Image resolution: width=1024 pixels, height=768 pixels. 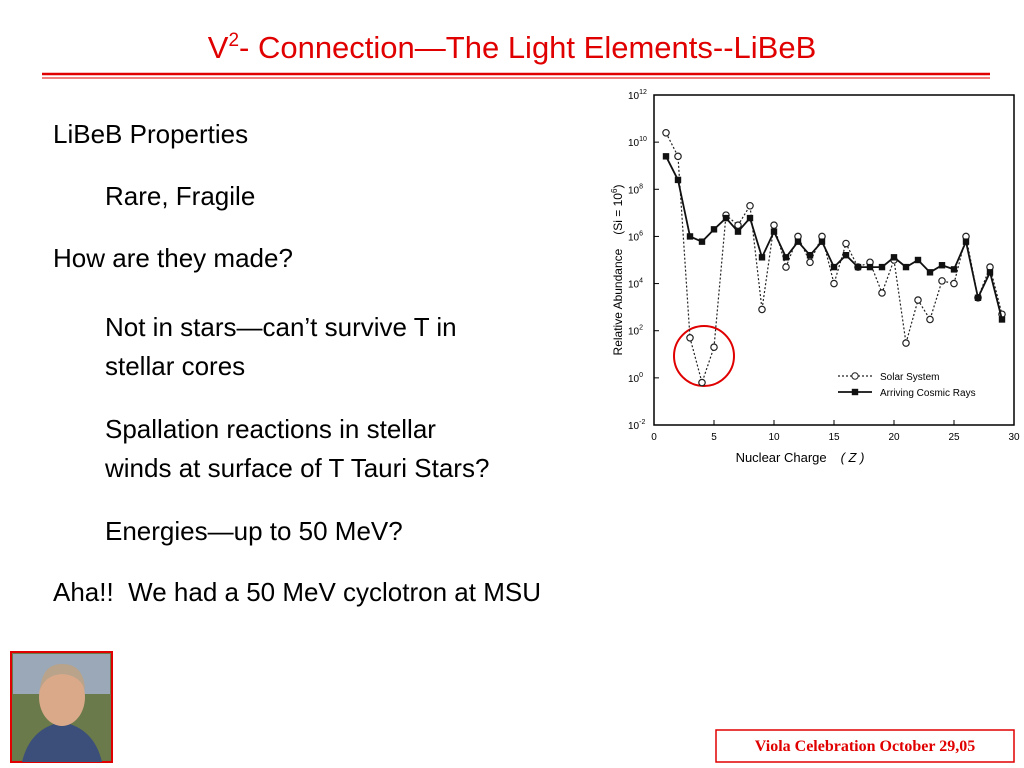 What do you see at coordinates (254, 531) in the screenshot?
I see `bullet-text: Energies—up to 50 MeV?` at bounding box center [254, 531].